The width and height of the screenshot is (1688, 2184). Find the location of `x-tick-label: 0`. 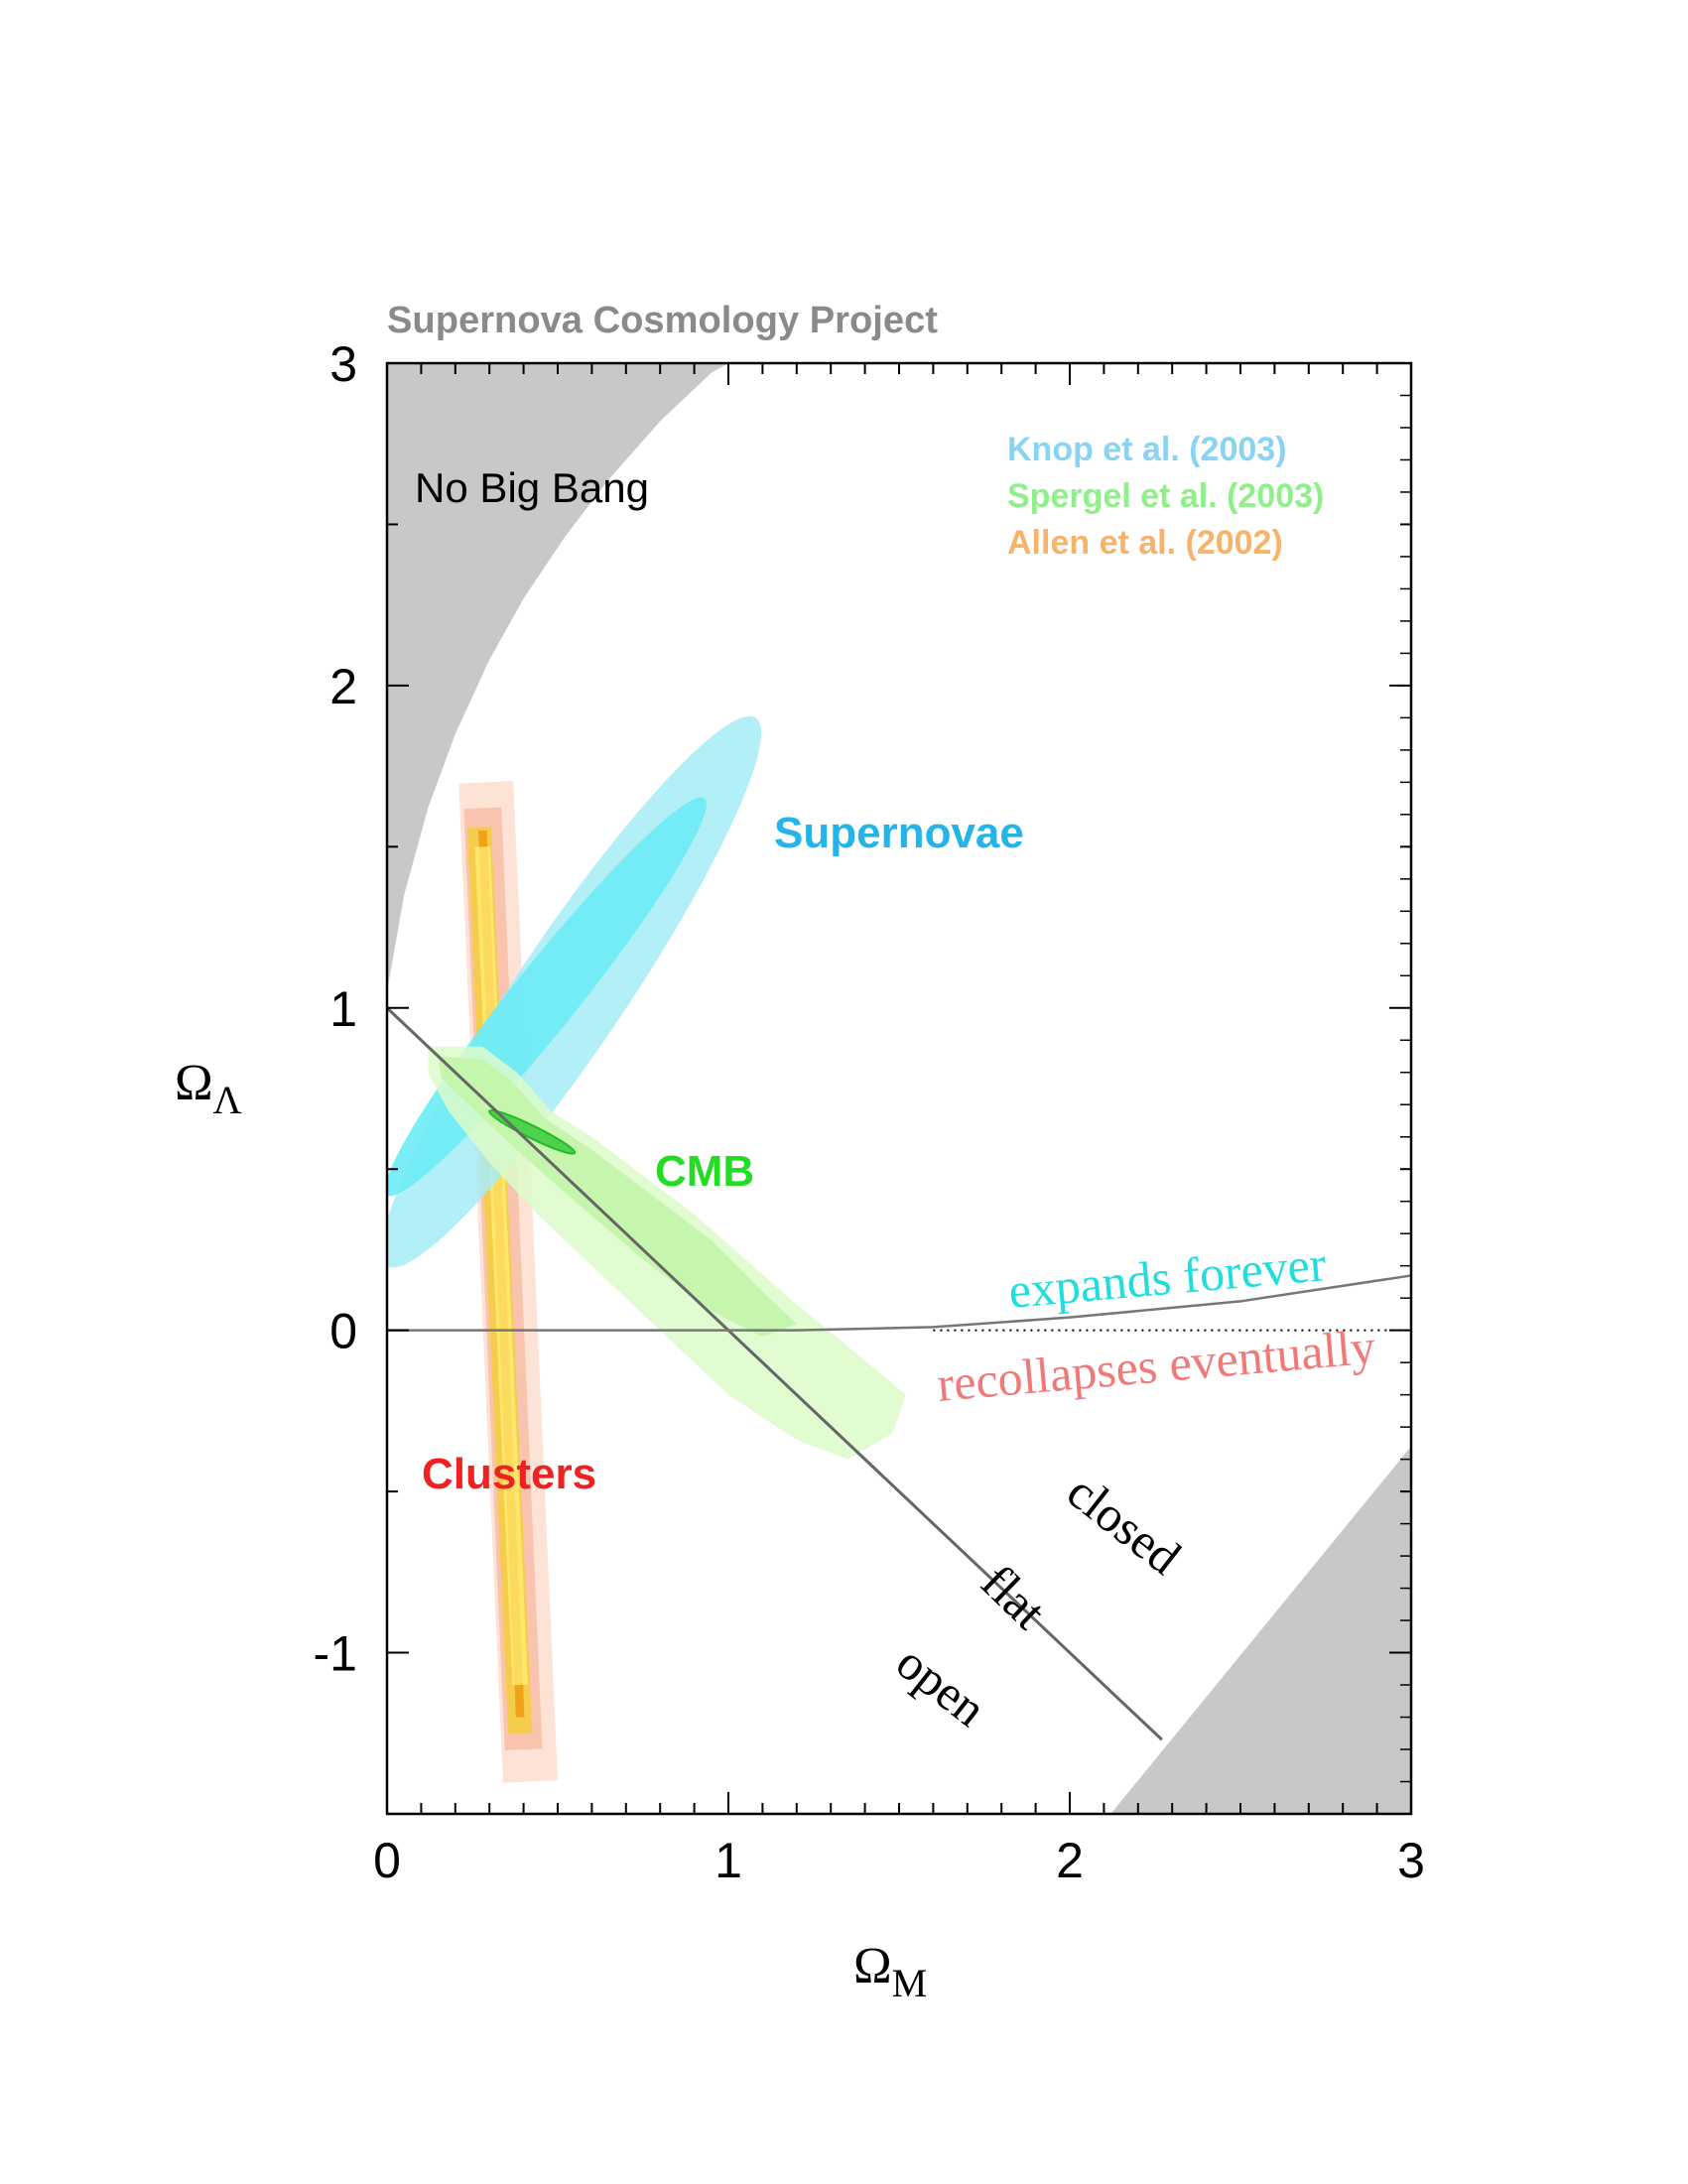

x-tick-label: 0 is located at coordinates (387, 1860).